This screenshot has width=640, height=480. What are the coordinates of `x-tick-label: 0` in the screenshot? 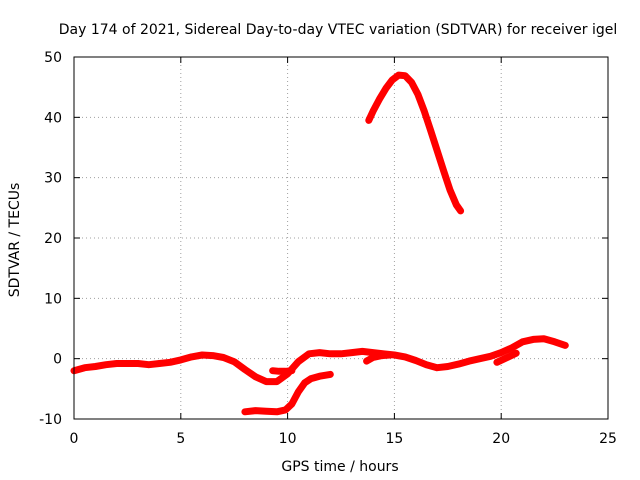 It's located at (74, 439).